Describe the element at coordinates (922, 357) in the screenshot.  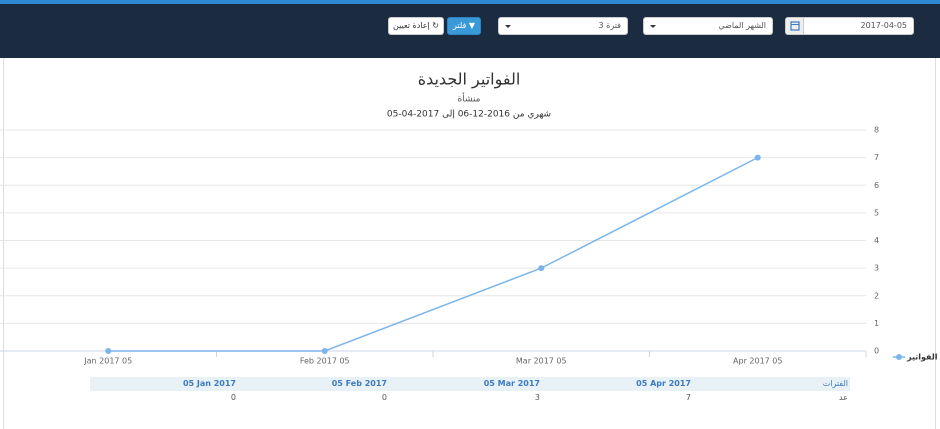
I see `legend-label: الفواتير` at that location.